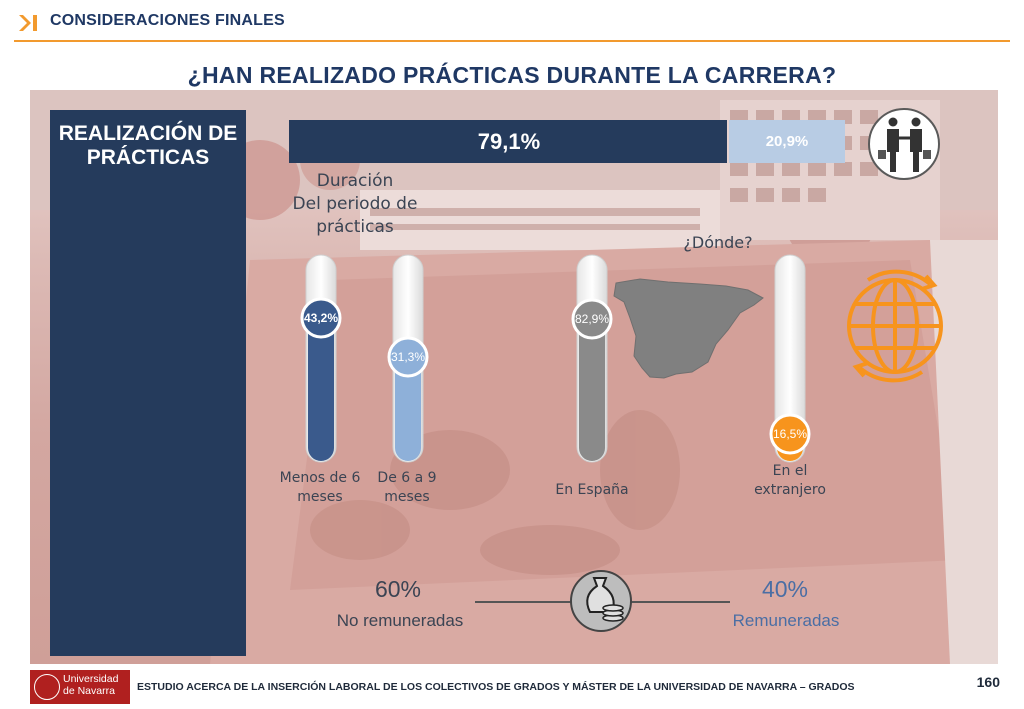  What do you see at coordinates (786, 620) in the screenshot?
I see `paid-label: Remuneradas` at bounding box center [786, 620].